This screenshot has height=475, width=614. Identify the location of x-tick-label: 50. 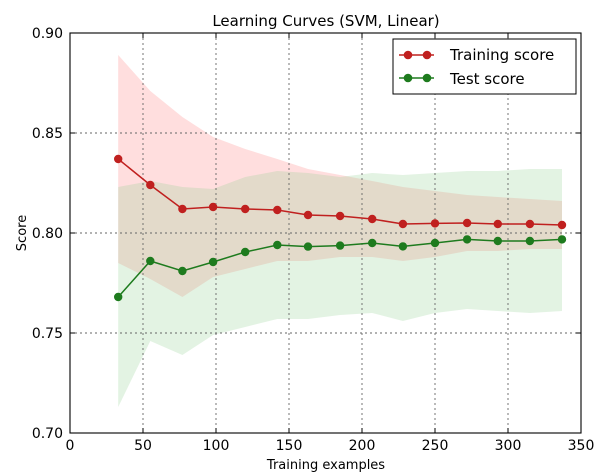
(143, 446).